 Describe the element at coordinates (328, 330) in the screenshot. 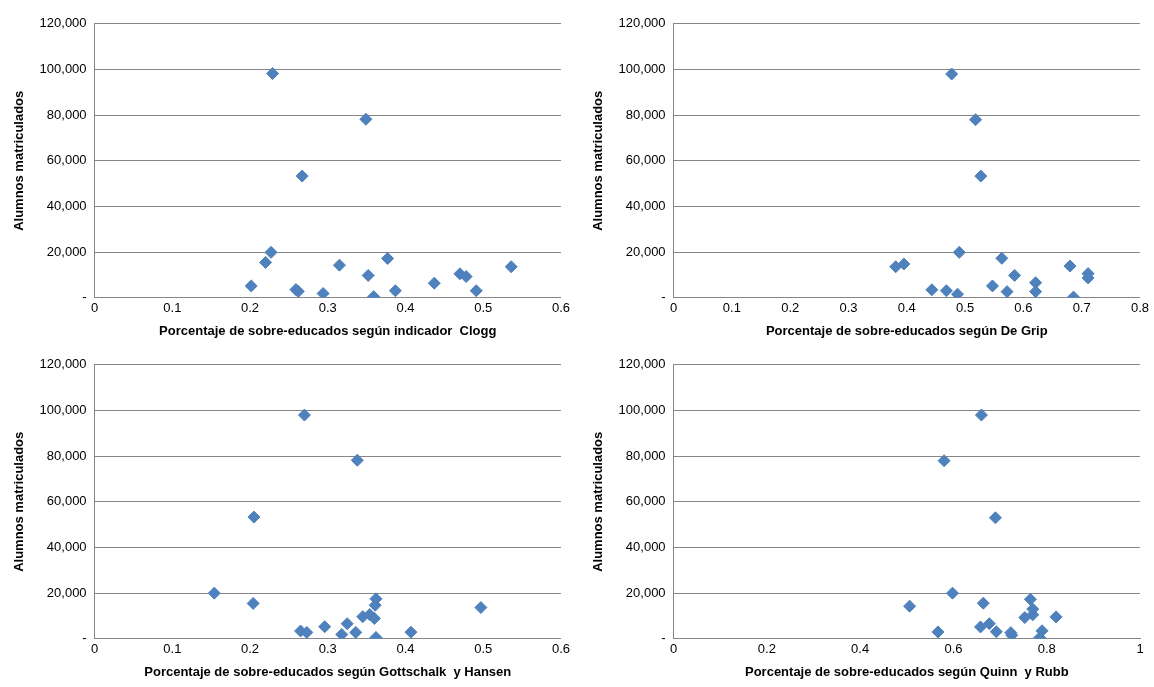

I see `x-axis-title: Porcentaje de sobre-educados según indicador Clogg` at that location.